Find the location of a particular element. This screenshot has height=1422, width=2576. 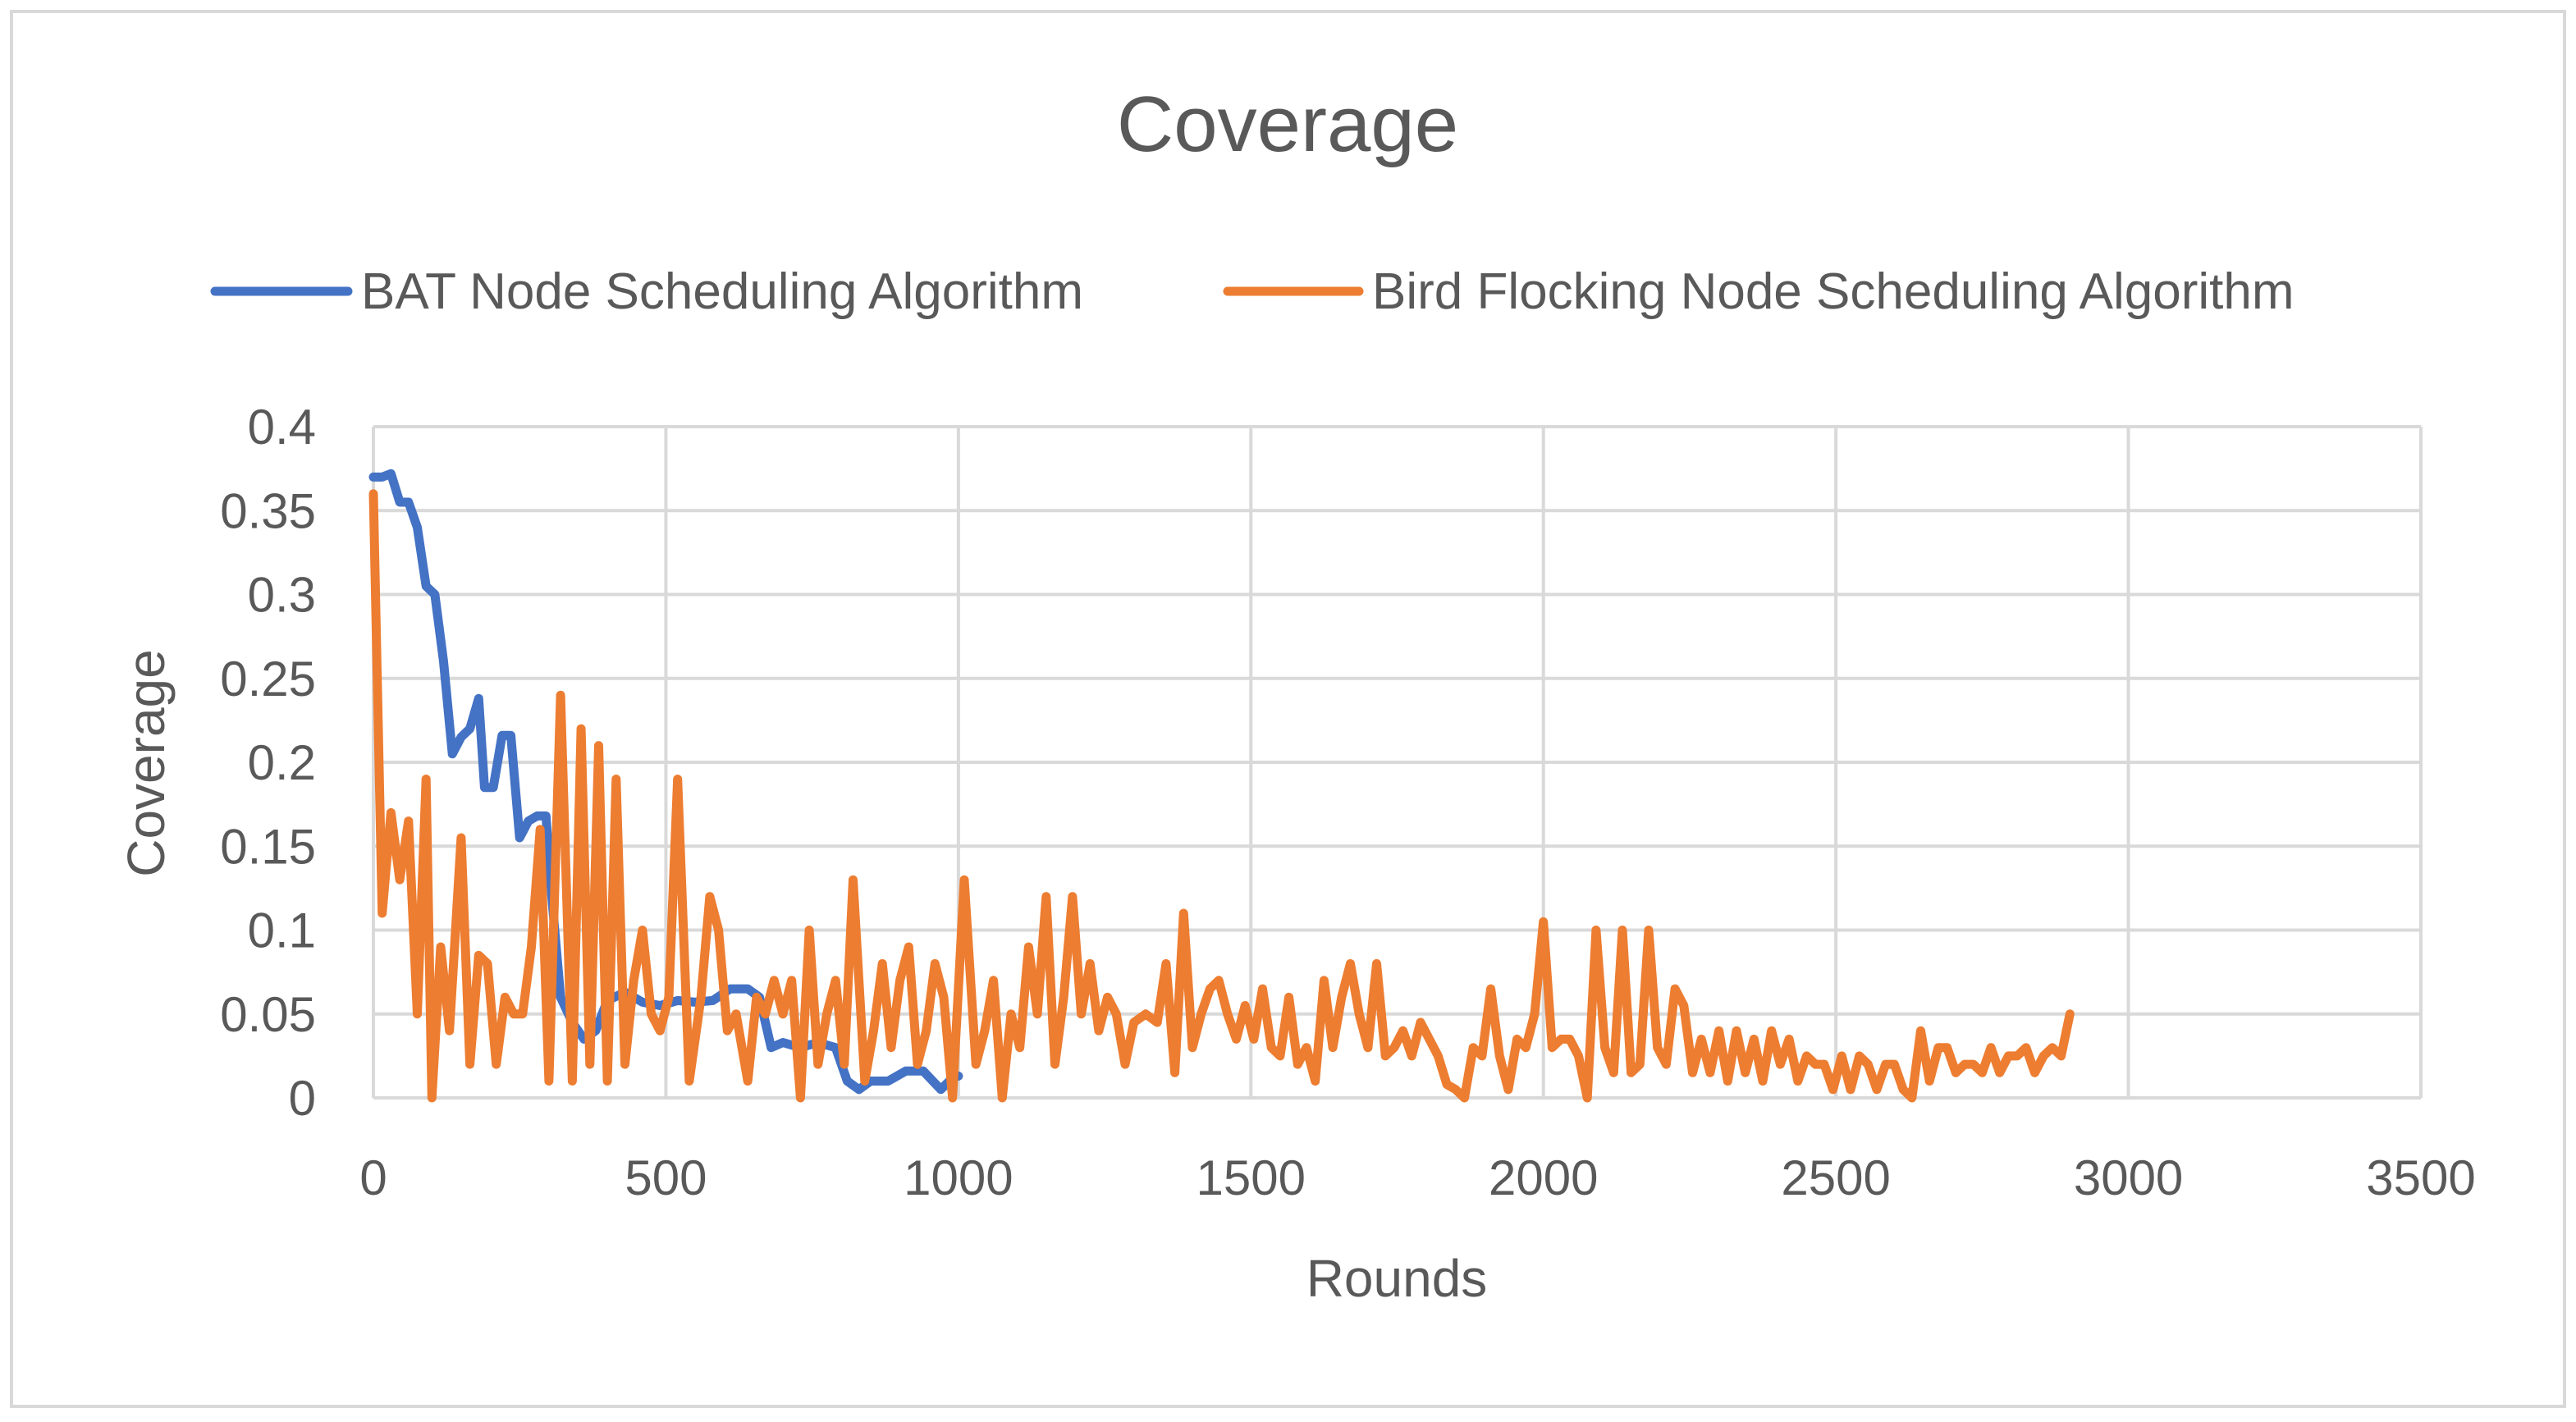

y-tick-label: 0.05 is located at coordinates (268, 1014).